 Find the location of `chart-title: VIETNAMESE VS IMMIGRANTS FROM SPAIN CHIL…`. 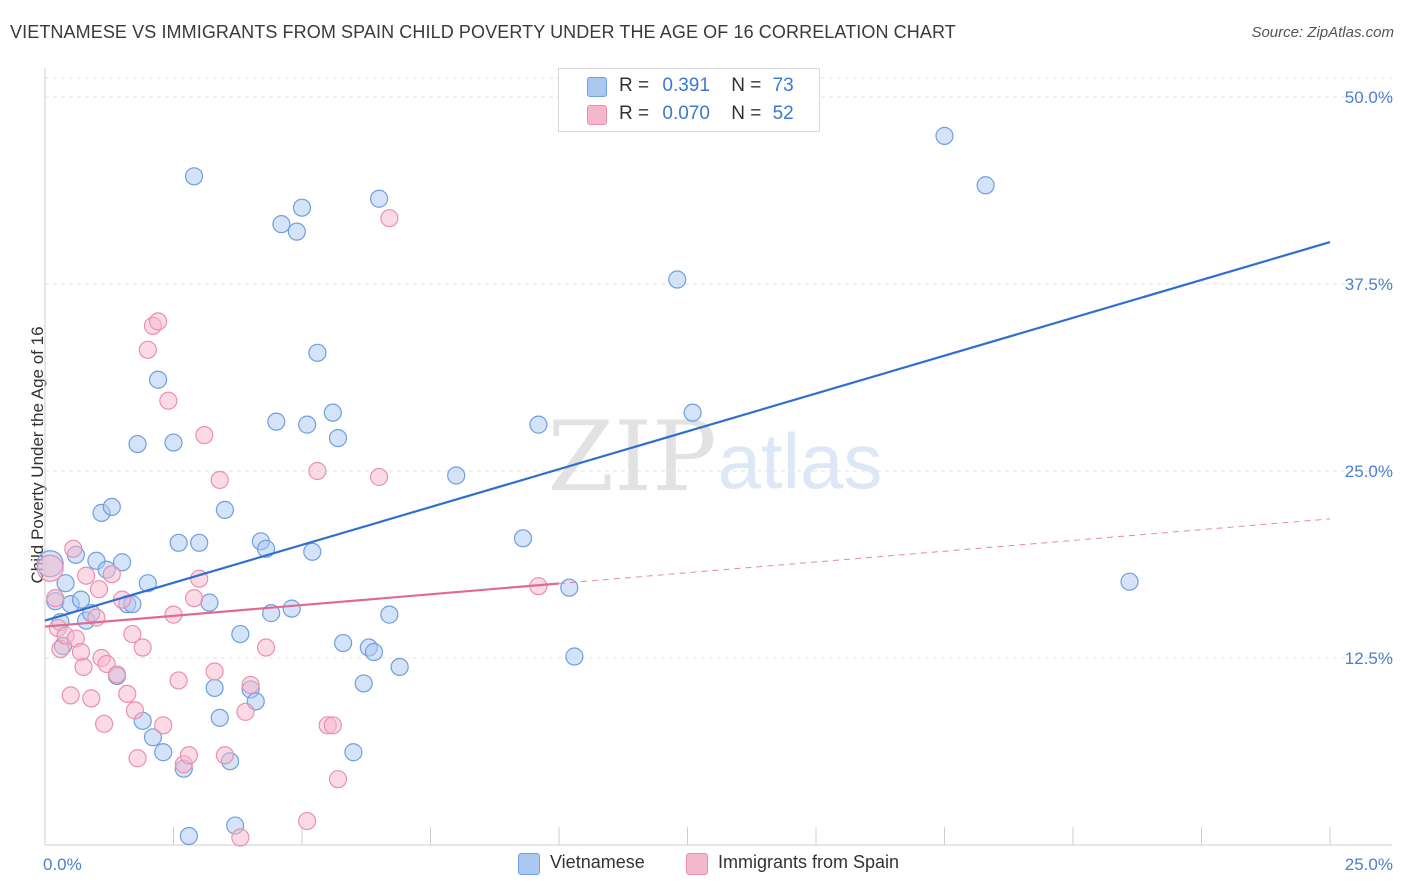

chart-title: VIETNAMESE VS IMMIGRANTS FROM SPAIN CHIL… is located at coordinates (483, 32).